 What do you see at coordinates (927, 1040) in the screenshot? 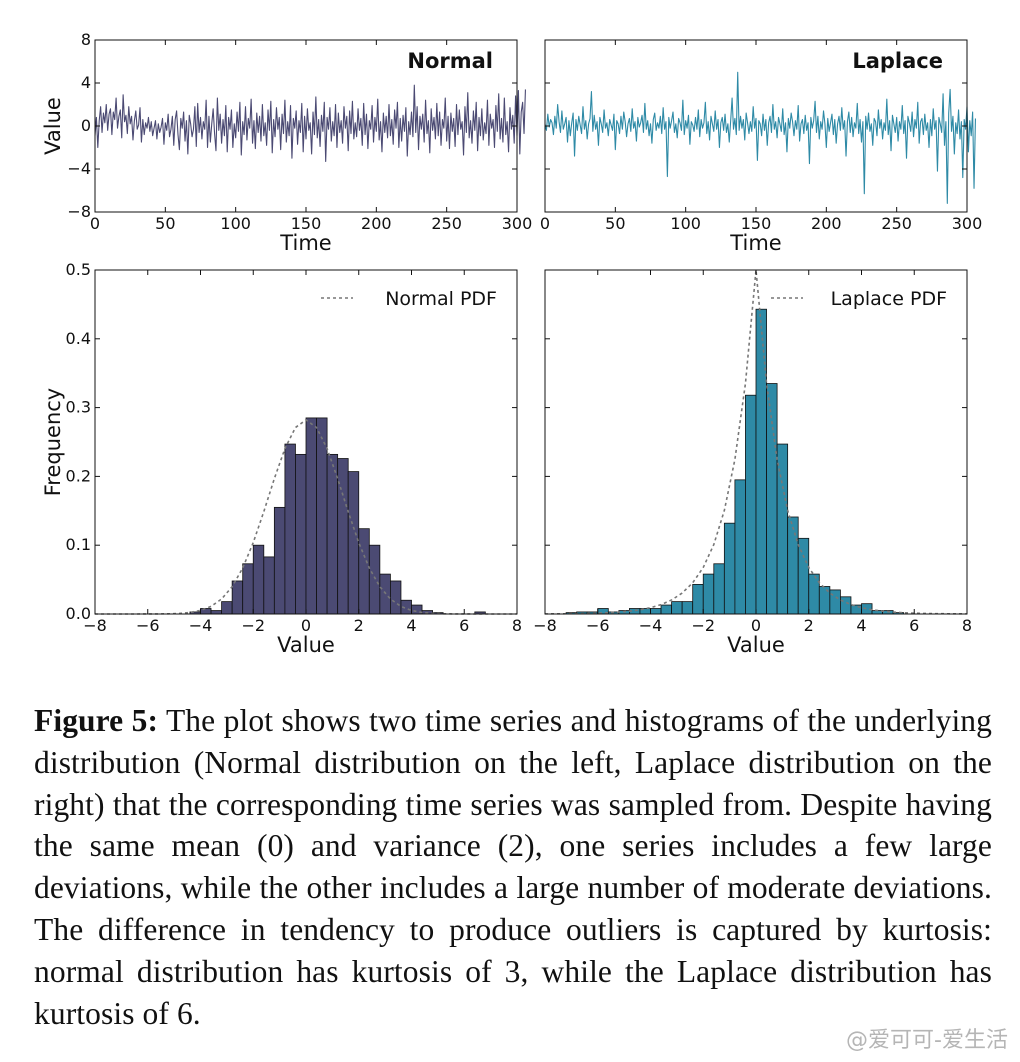
I see `watermark: @爱可可-爱生活` at bounding box center [927, 1040].